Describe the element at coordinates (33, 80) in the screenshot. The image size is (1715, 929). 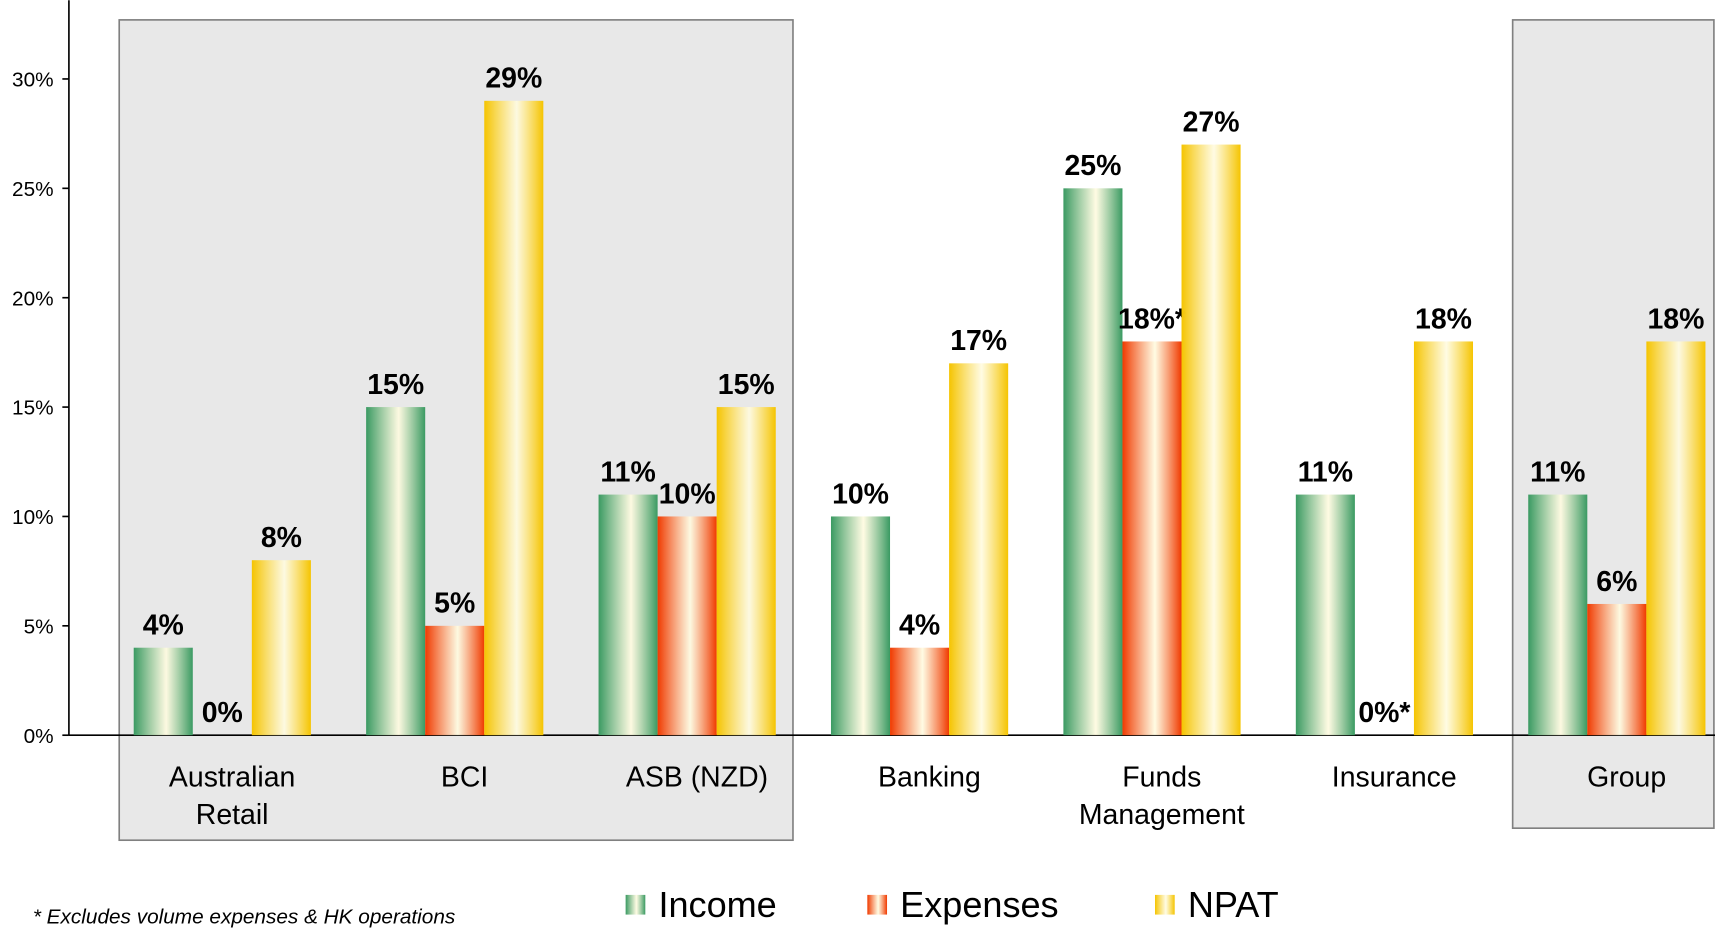
I see `y-tick-label: 30%` at that location.